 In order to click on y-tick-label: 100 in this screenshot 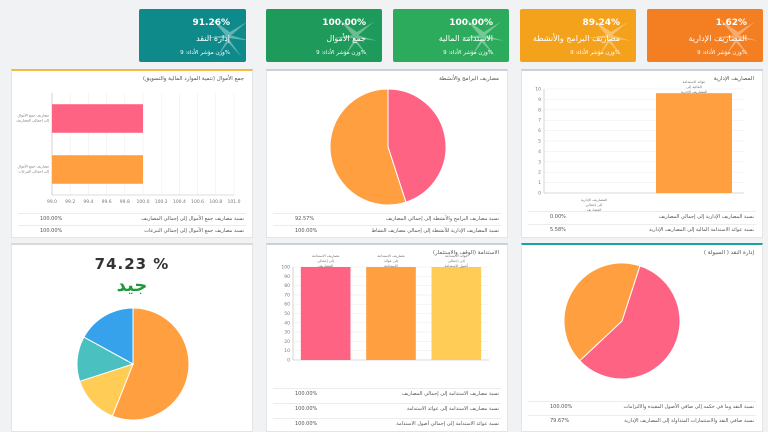, I will do `click(285, 268)`.